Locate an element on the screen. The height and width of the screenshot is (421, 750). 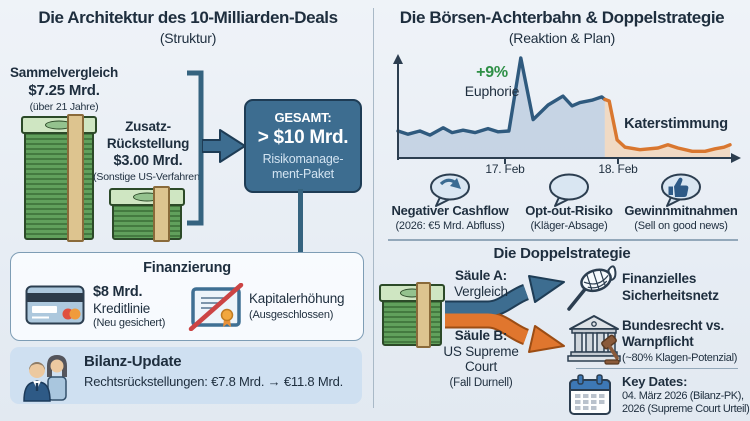
factor-1-note: (2026: €5 Mrd. Abfluss) is located at coordinates (450, 226).